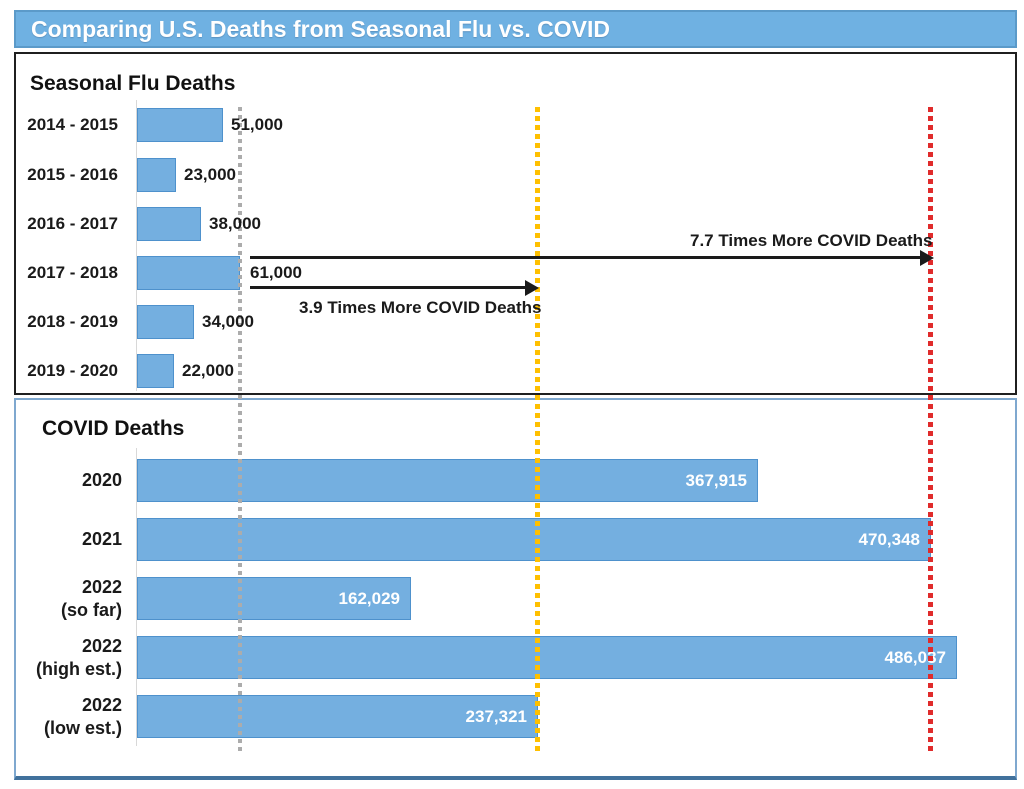 Image resolution: width=1024 pixels, height=789 pixels. I want to click on bar-value-label: 470,348, so click(889, 539).